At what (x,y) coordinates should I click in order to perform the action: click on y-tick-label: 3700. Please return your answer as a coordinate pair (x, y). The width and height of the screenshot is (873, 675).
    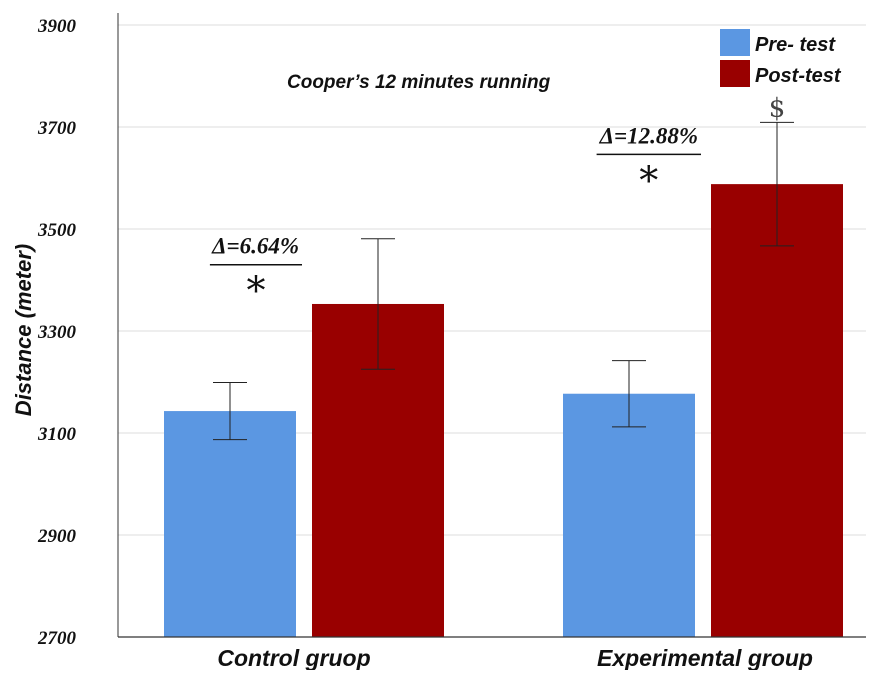
    Looking at the image, I should click on (57, 128).